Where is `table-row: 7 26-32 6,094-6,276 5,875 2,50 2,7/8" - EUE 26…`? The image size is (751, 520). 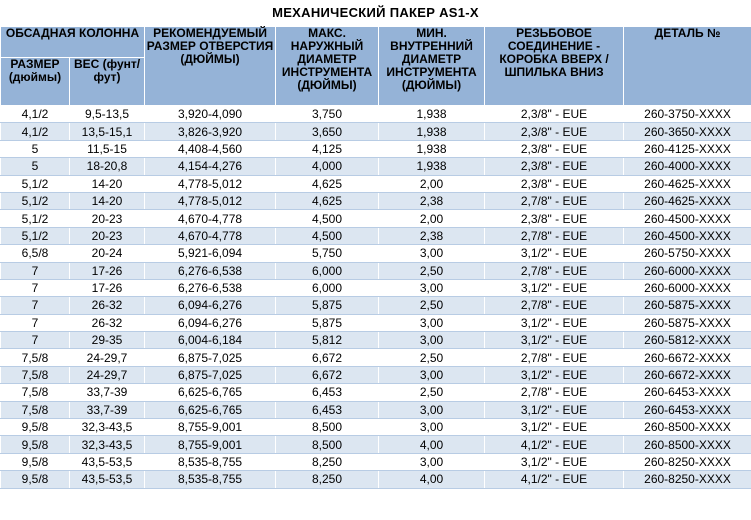 table-row: 7 26-32 6,094-6,276 5,875 2,50 2,7/8" - EUE 26… is located at coordinates (375, 305).